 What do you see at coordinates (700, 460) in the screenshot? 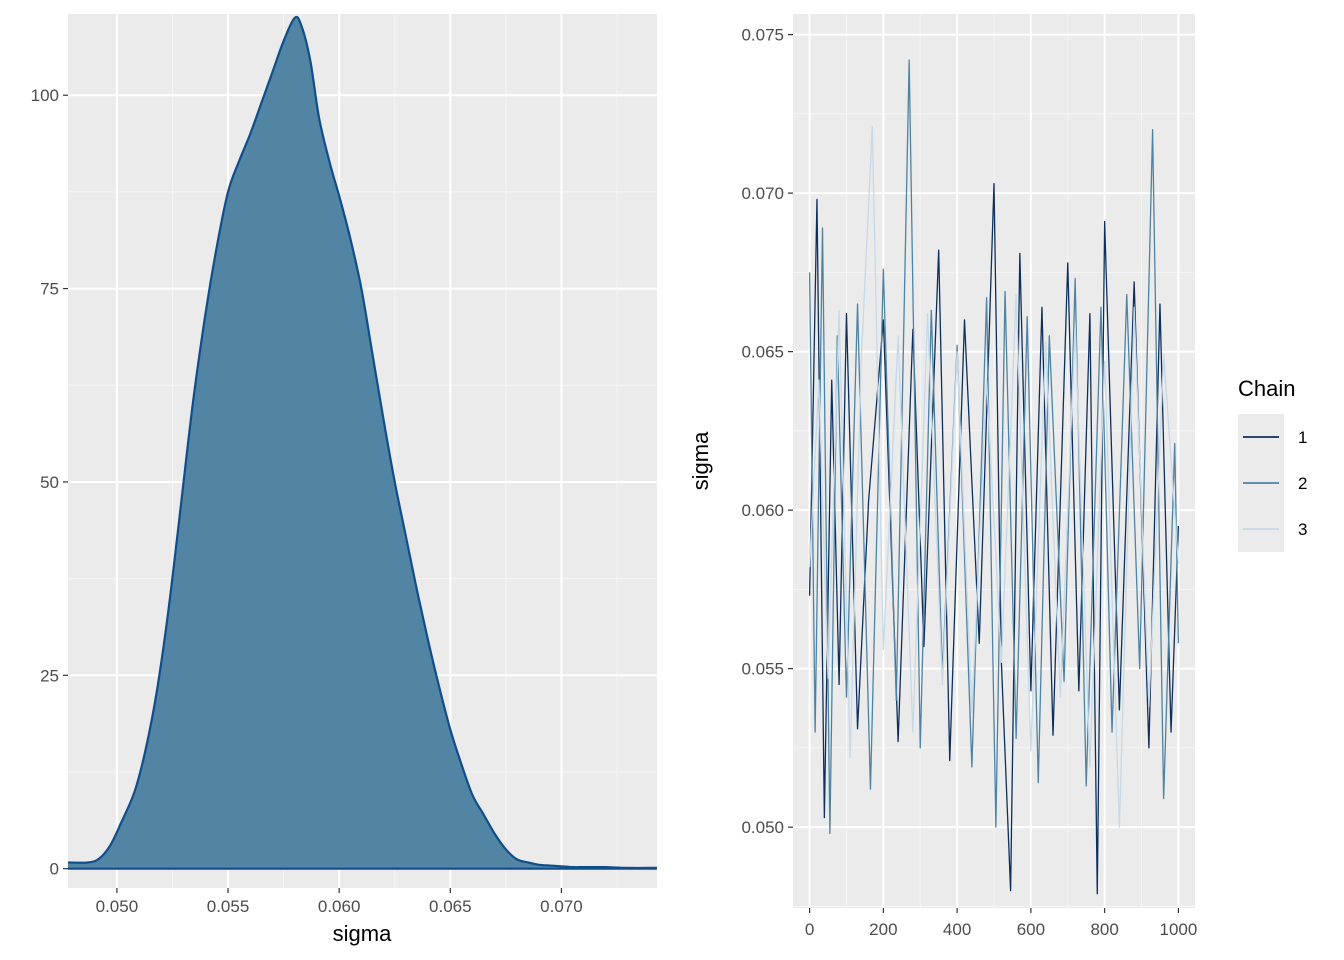
I see `trace-y-axis-title: sigma` at bounding box center [700, 460].